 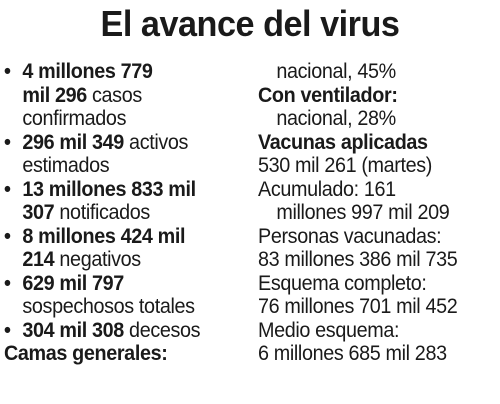 I want to click on general-beds-heading: Camas generales:, so click(x=86, y=353).